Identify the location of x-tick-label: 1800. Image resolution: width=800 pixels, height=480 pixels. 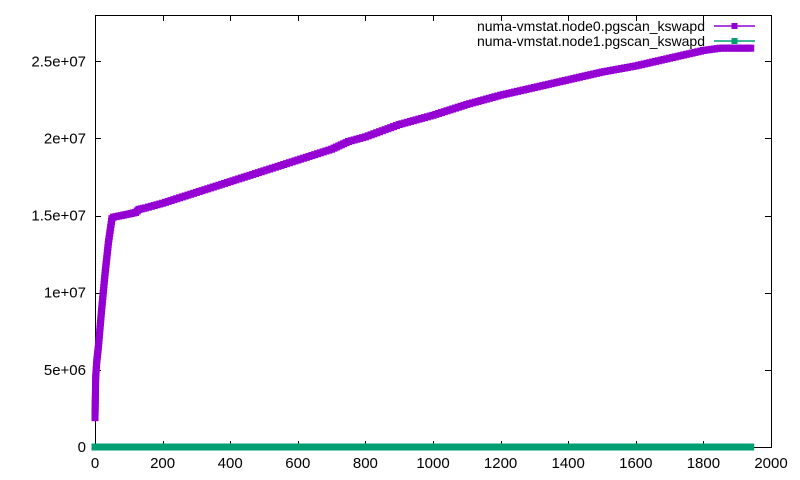
(703, 463).